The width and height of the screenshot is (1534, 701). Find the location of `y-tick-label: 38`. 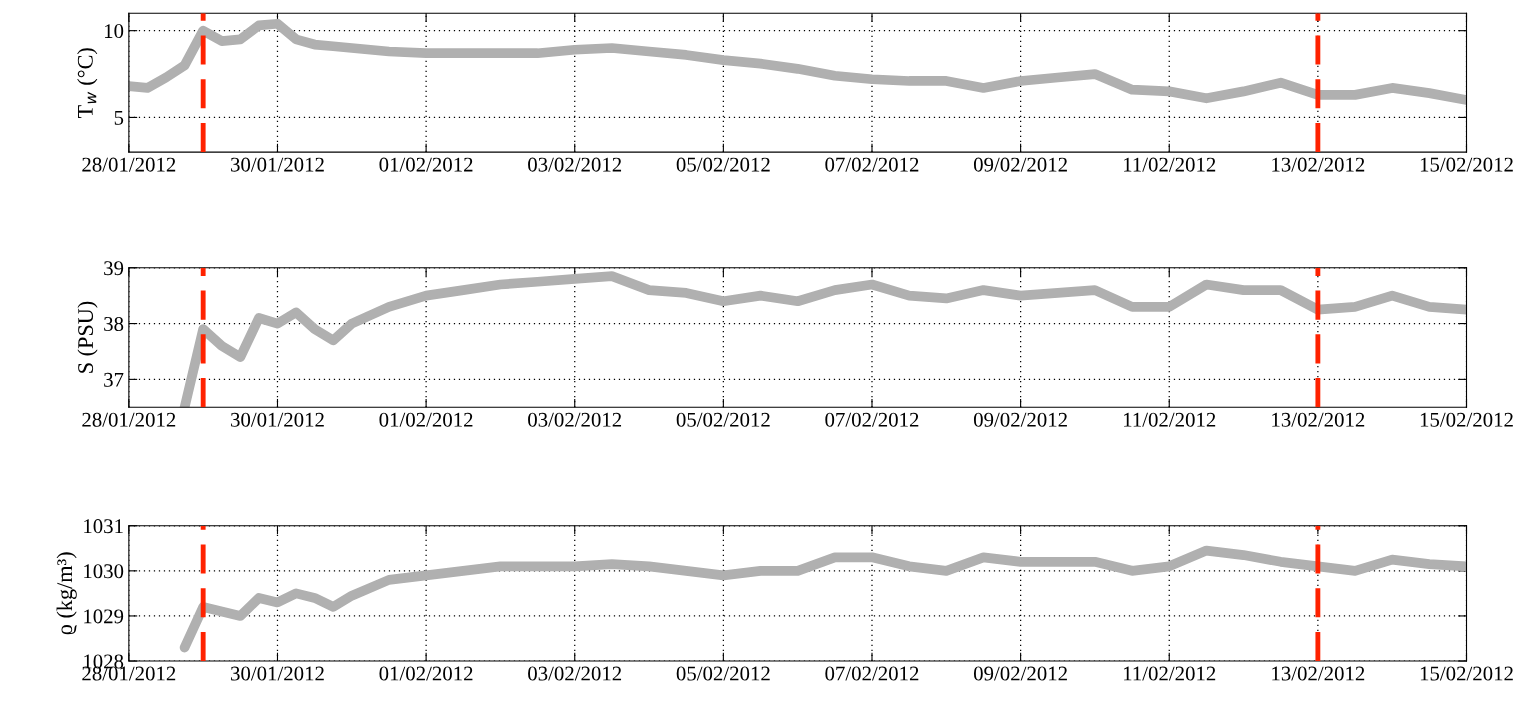

y-tick-label: 38 is located at coordinates (114, 324).